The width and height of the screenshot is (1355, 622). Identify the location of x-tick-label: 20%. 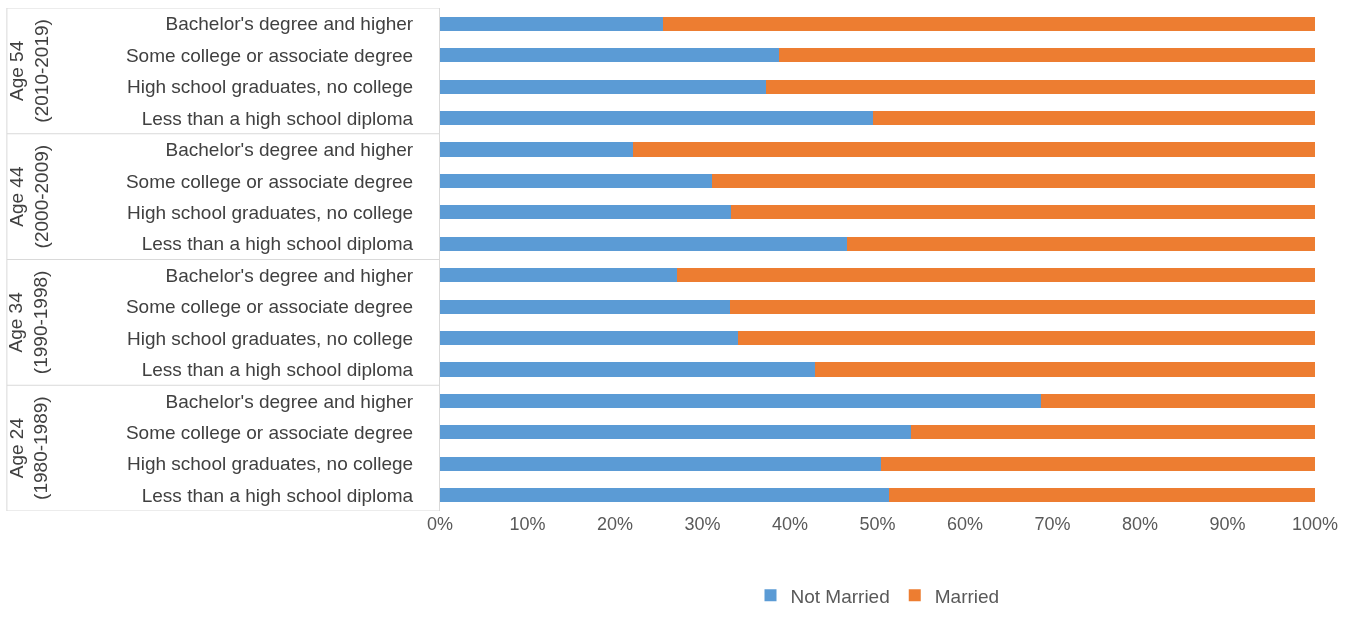
(615, 524).